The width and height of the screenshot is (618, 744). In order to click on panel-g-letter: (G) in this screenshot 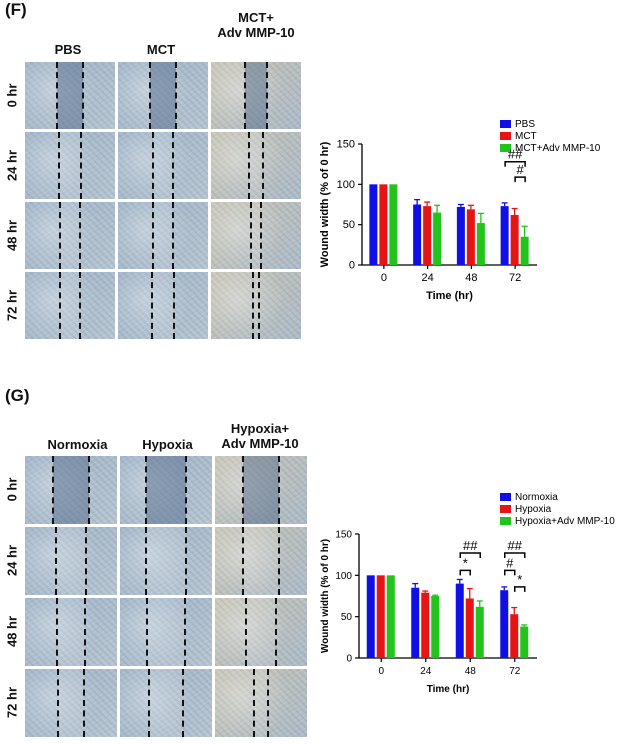, I will do `click(17, 395)`.